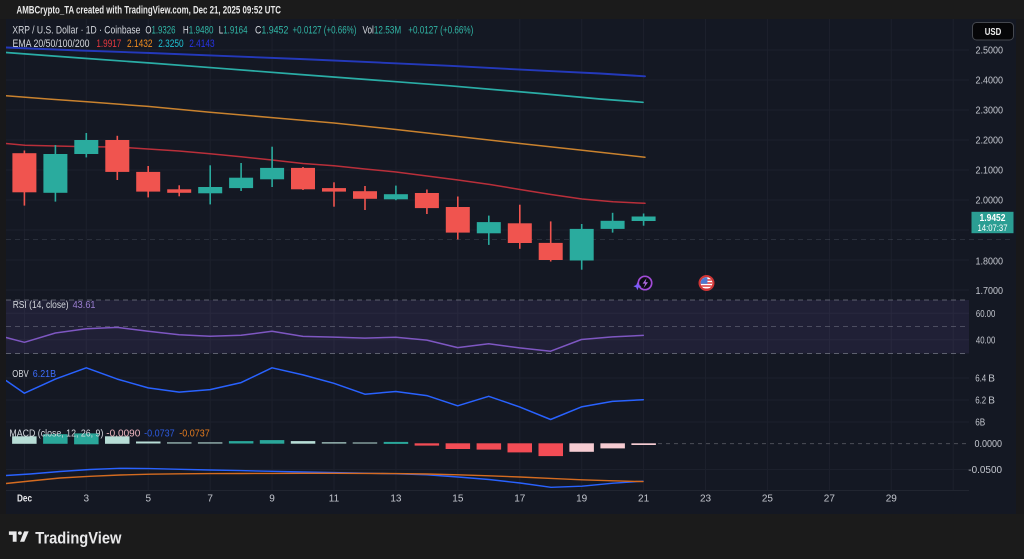 The height and width of the screenshot is (559, 1024). I want to click on svg-text: USD, so click(993, 32).